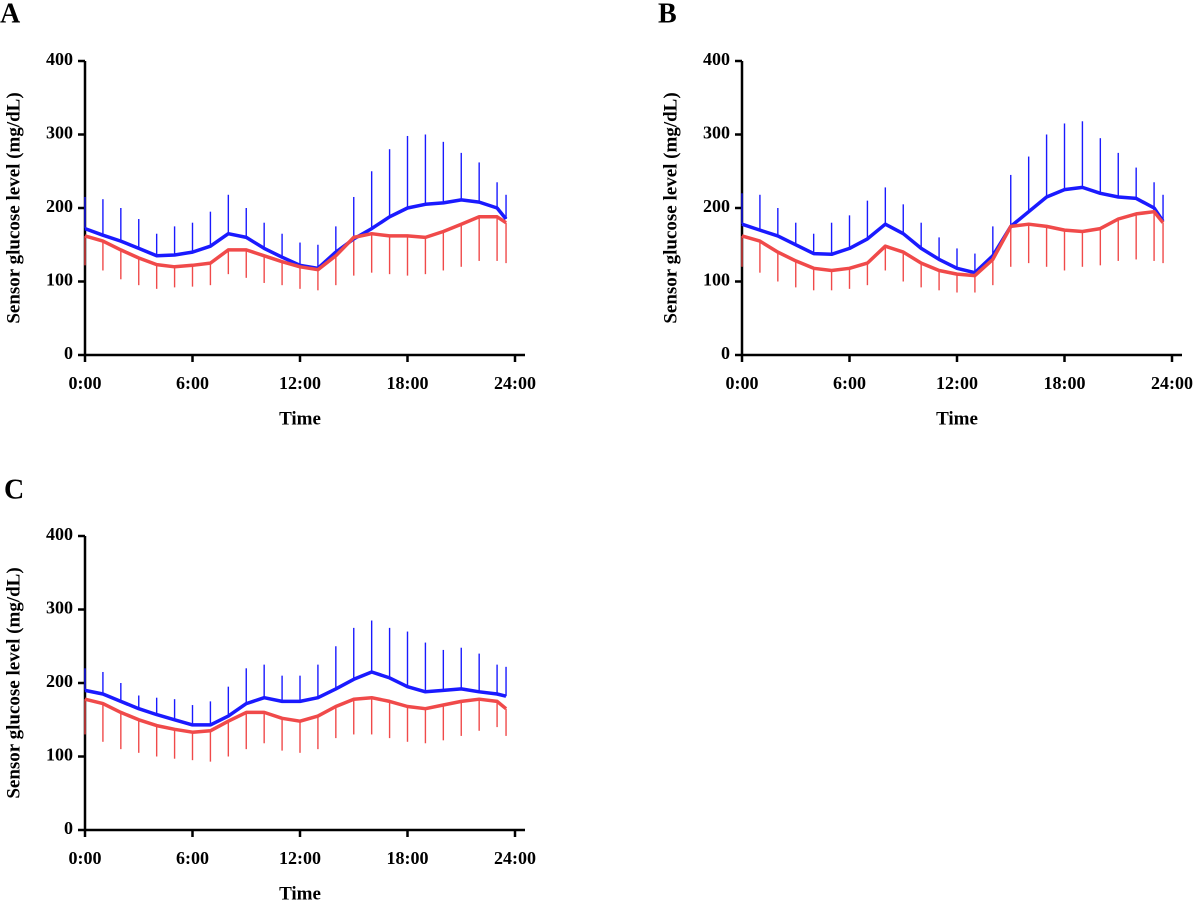  Describe the element at coordinates (14, 489) in the screenshot. I see `panel-label: C` at that location.